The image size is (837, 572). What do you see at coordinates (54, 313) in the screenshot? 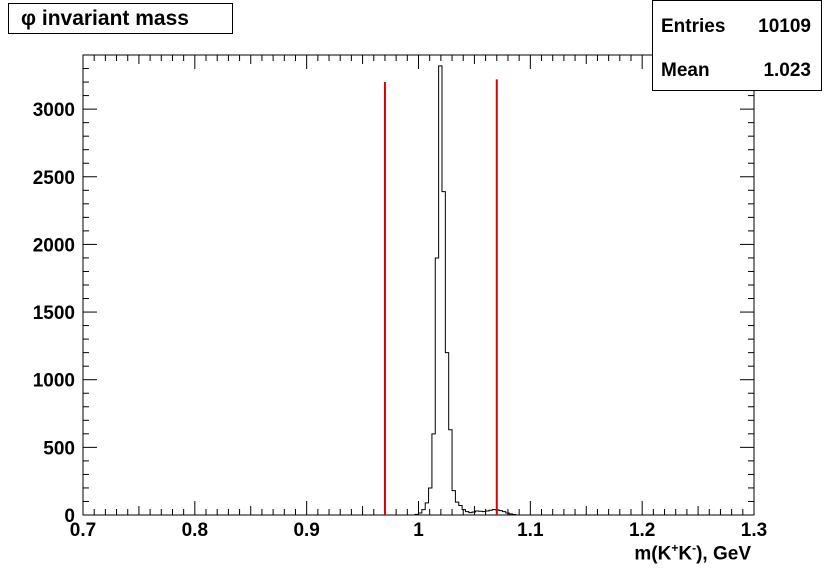
I see `y-tick-label: 1500` at bounding box center [54, 313].